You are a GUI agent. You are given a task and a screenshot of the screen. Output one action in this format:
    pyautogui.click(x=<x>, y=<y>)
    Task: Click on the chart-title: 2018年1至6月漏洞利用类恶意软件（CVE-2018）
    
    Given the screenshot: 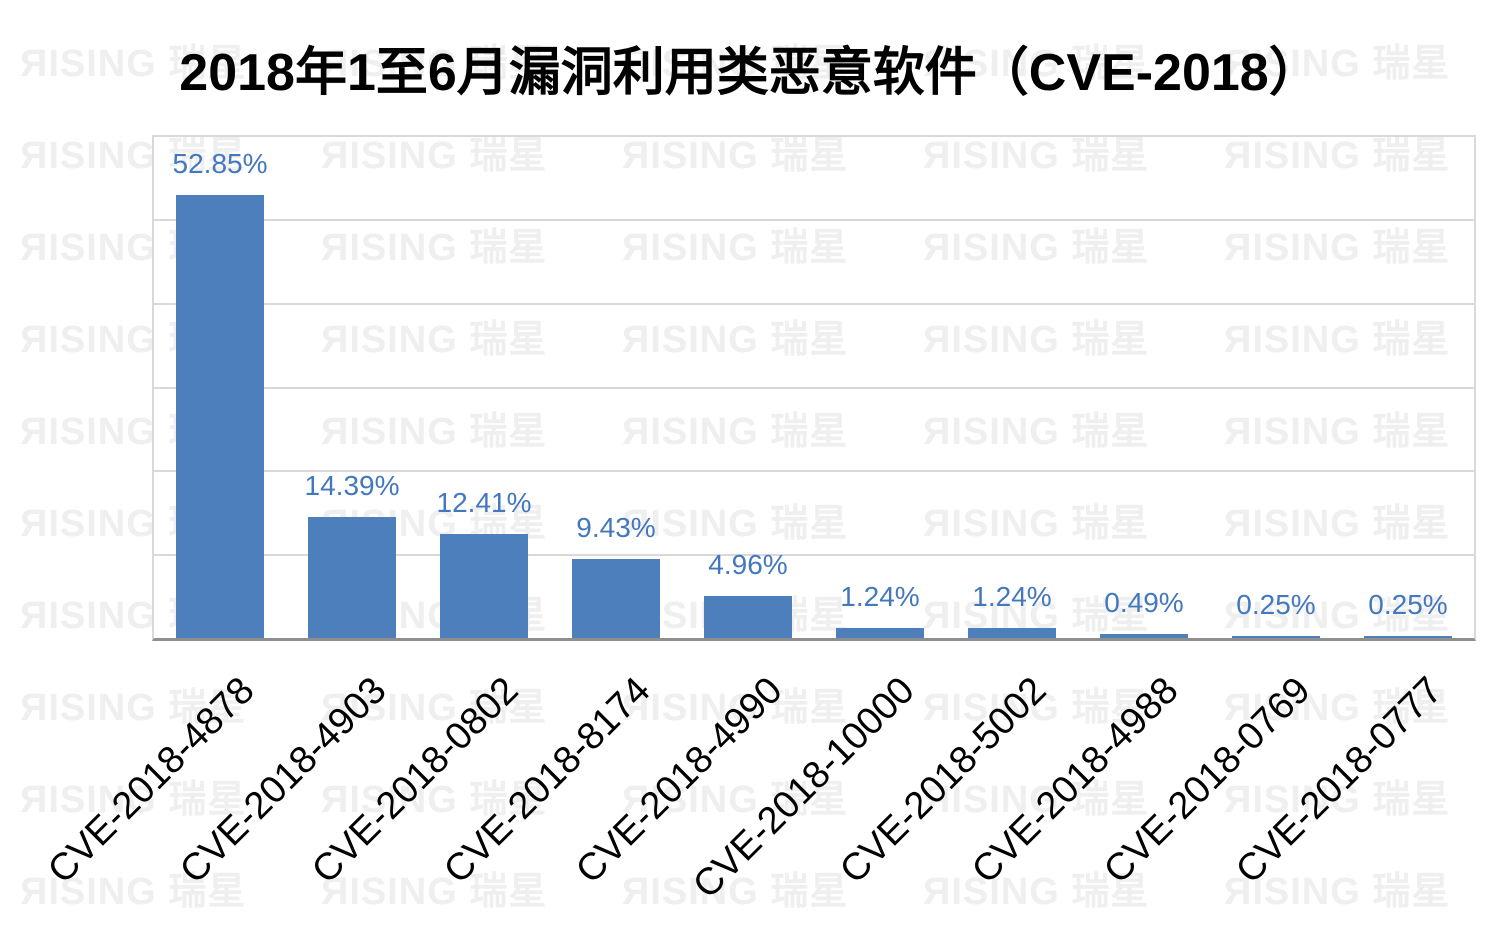 What is the action you would take?
    pyautogui.click(x=750, y=73)
    